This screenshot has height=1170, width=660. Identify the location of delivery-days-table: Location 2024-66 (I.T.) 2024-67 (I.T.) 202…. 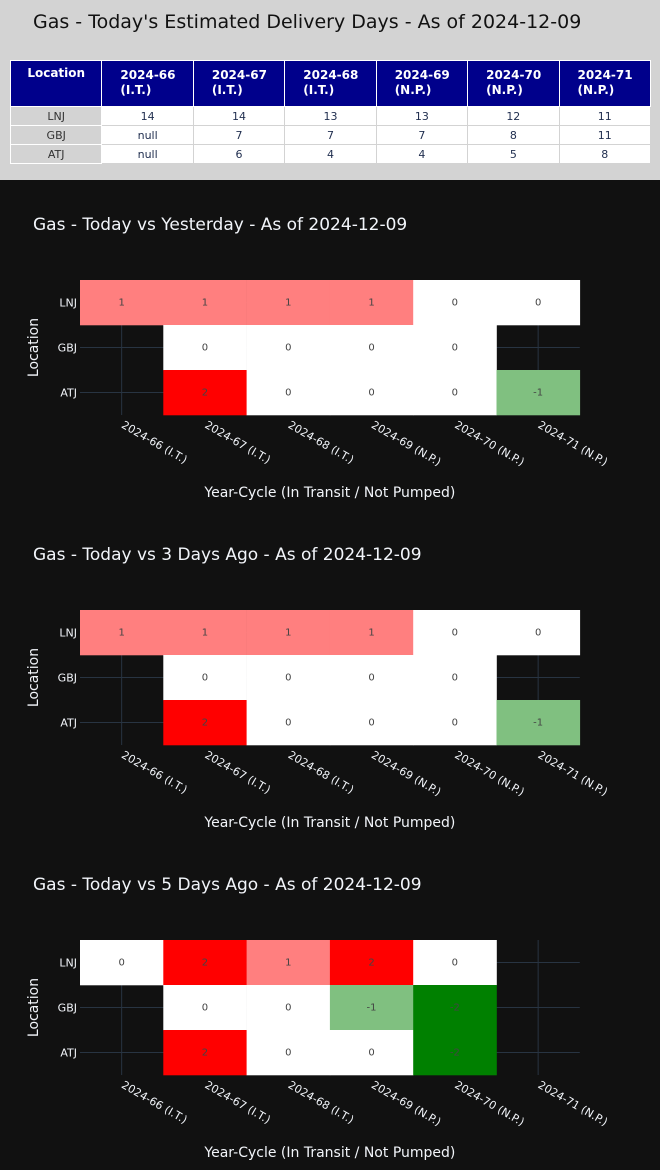
(330, 112).